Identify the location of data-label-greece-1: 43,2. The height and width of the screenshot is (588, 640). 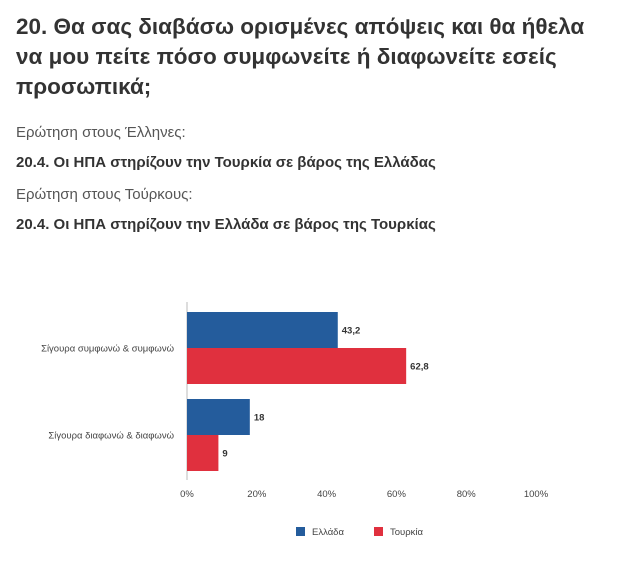
(351, 331).